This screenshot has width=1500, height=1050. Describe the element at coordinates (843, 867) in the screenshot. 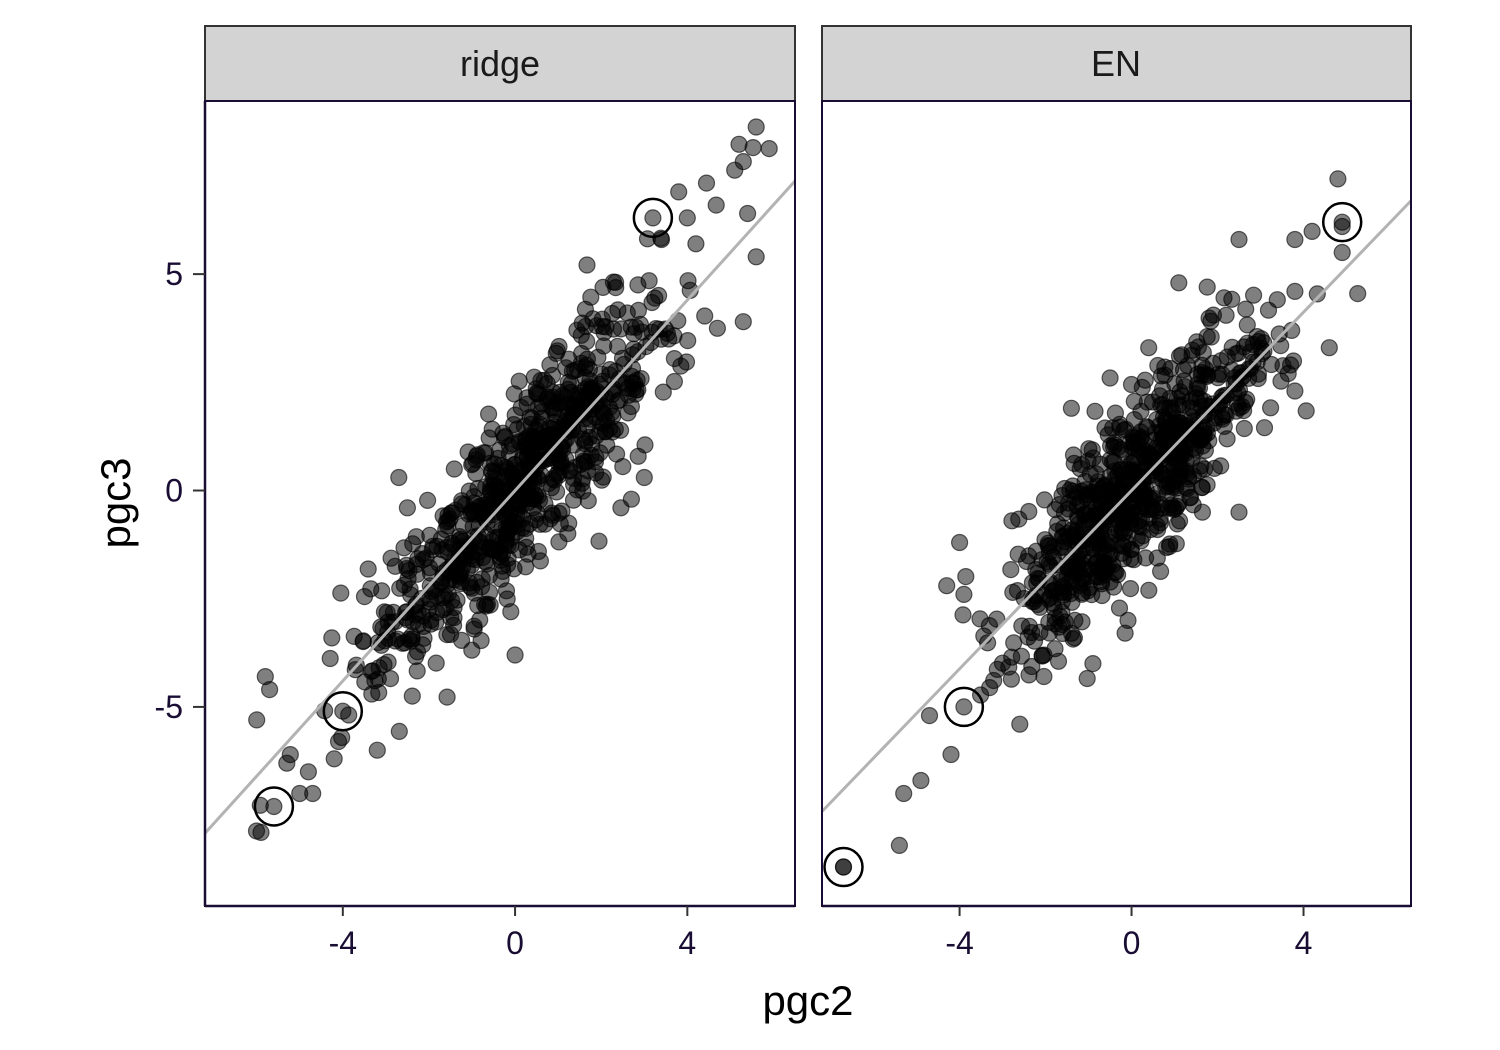

I see `highlight-circle` at that location.